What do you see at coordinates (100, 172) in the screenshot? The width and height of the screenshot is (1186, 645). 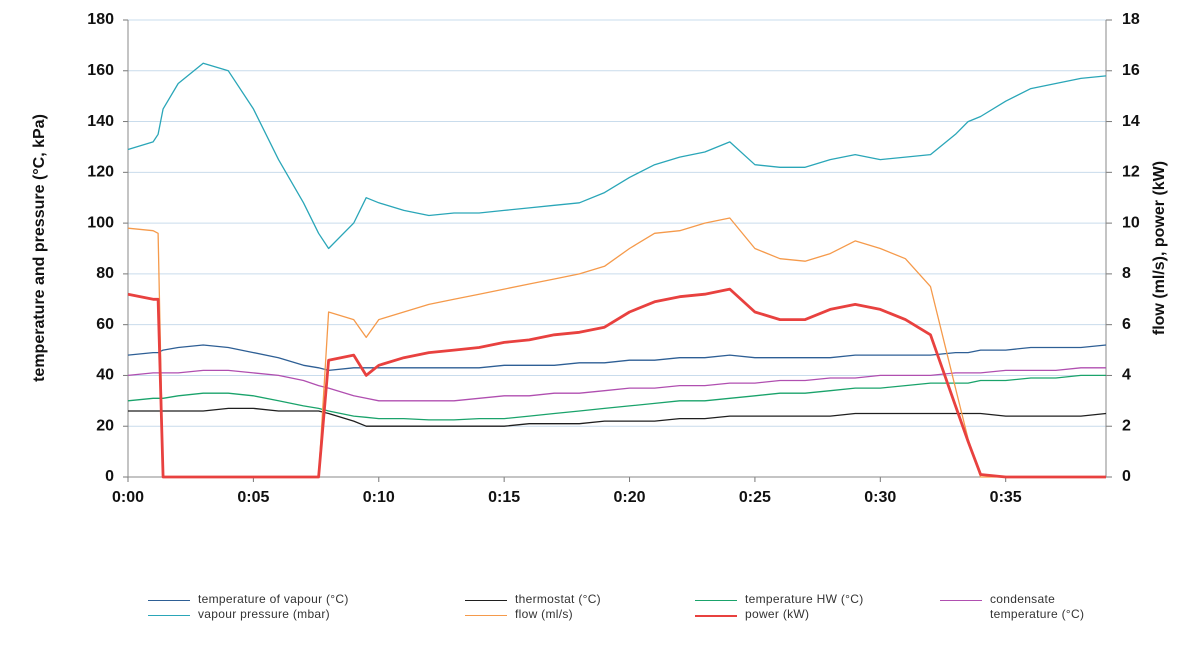 I see `y-tick-label: 120` at bounding box center [100, 172].